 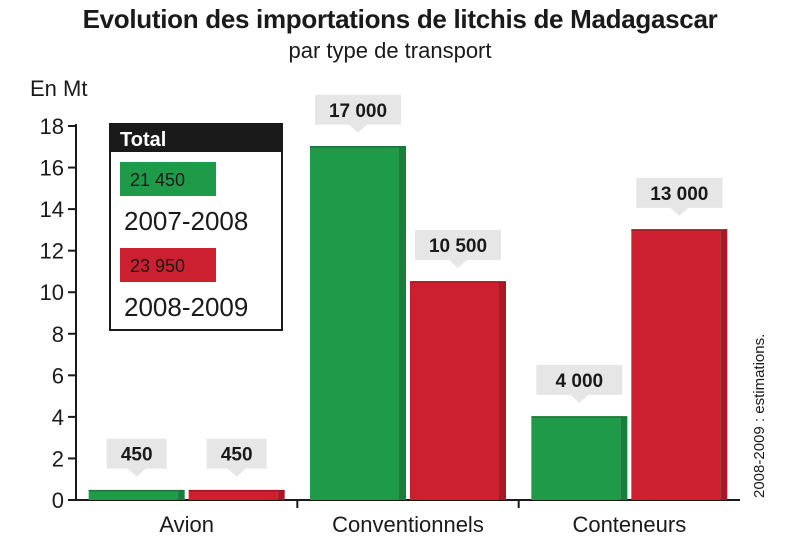 What do you see at coordinates (157, 180) in the screenshot?
I see `legend-total-value: 21 450` at bounding box center [157, 180].